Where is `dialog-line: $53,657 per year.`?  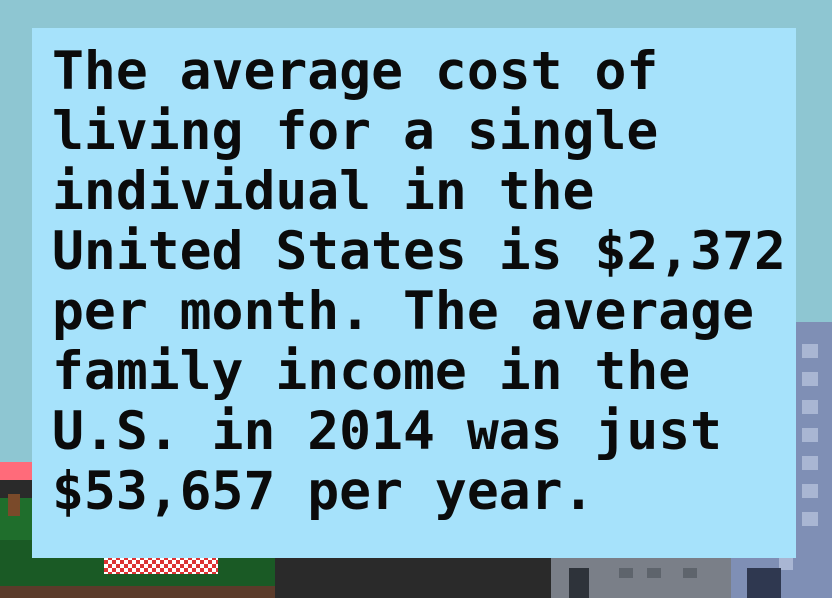 dialog-line: $53,657 per year. is located at coordinates (323, 491).